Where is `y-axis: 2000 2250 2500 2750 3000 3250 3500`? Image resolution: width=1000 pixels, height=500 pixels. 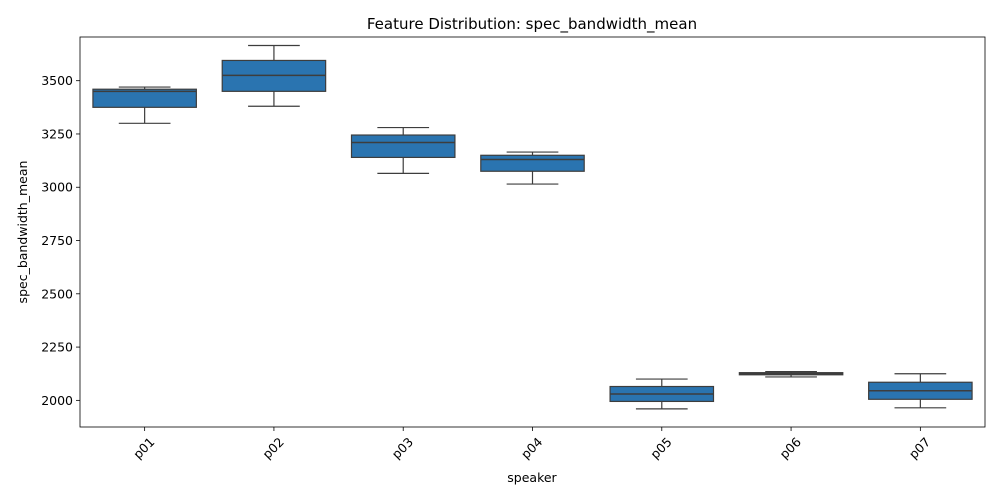 y-axis: 2000 2250 2500 2750 3000 3250 3500 is located at coordinates (60, 240).